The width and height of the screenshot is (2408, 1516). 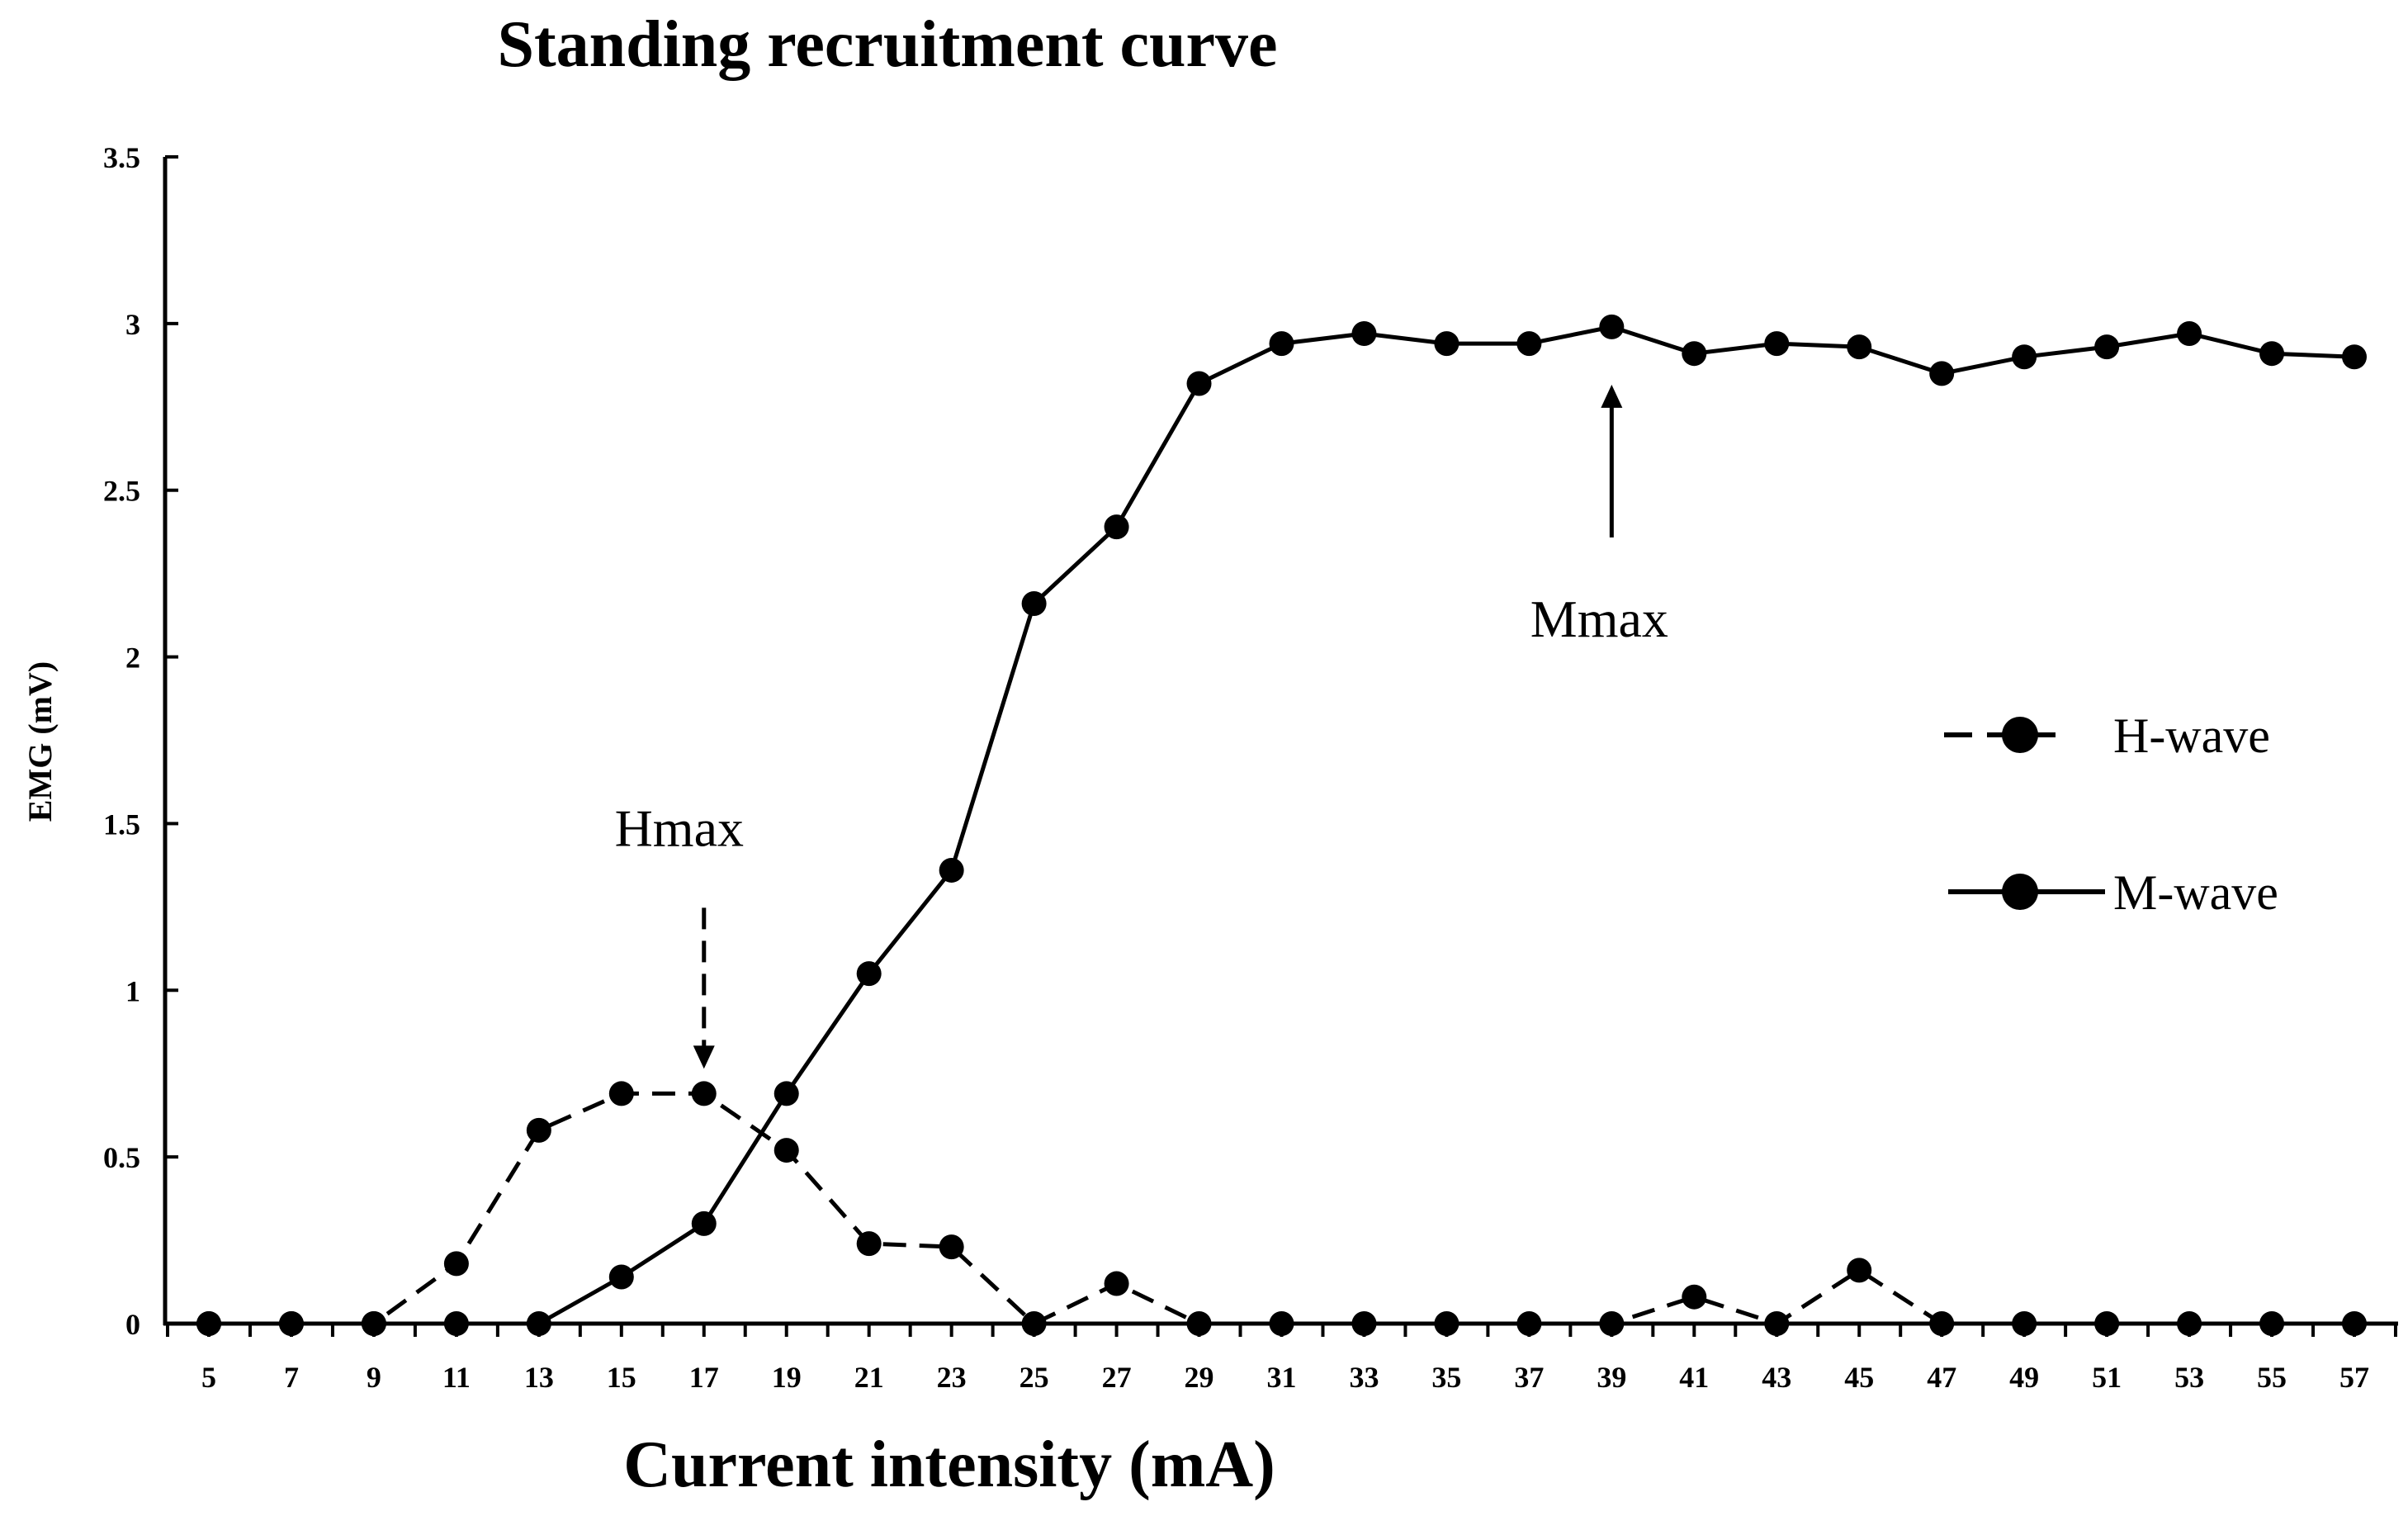 I want to click on y-tick-label: 1, so click(x=132, y=990).